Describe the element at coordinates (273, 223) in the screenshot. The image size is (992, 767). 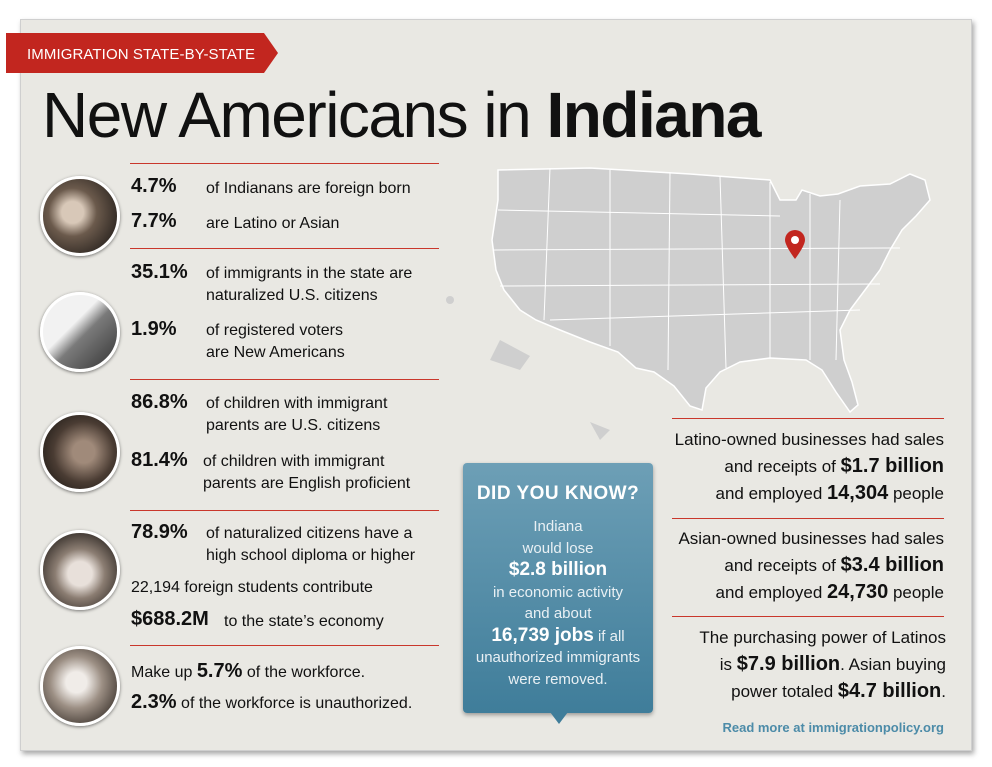
I see `stat-text: are Latino or Asian` at that location.